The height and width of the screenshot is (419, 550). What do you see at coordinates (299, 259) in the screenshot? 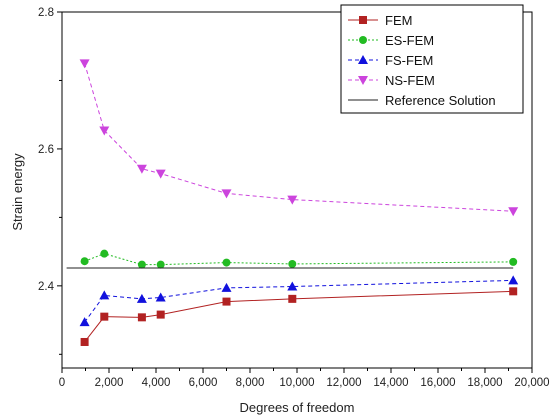
I see `series-es-fem` at bounding box center [299, 259].